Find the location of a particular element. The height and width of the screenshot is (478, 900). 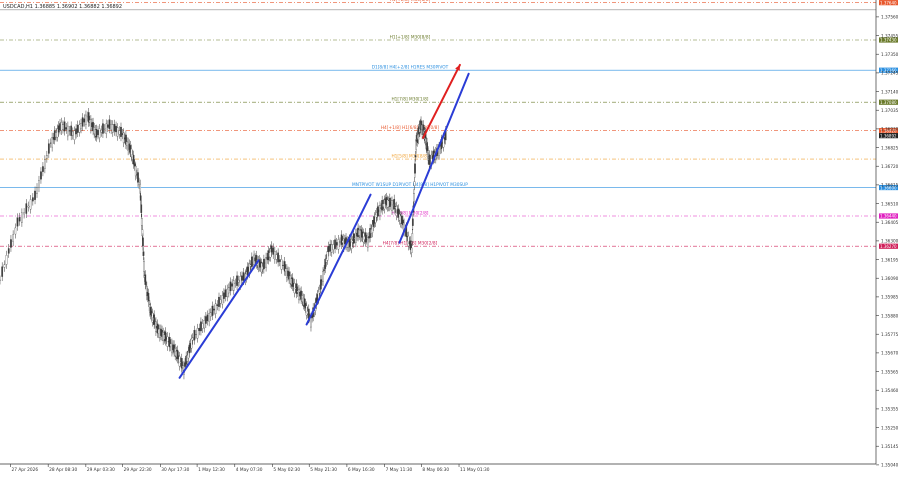

time-tick-label: 6 May 16:30 is located at coordinates (361, 470).